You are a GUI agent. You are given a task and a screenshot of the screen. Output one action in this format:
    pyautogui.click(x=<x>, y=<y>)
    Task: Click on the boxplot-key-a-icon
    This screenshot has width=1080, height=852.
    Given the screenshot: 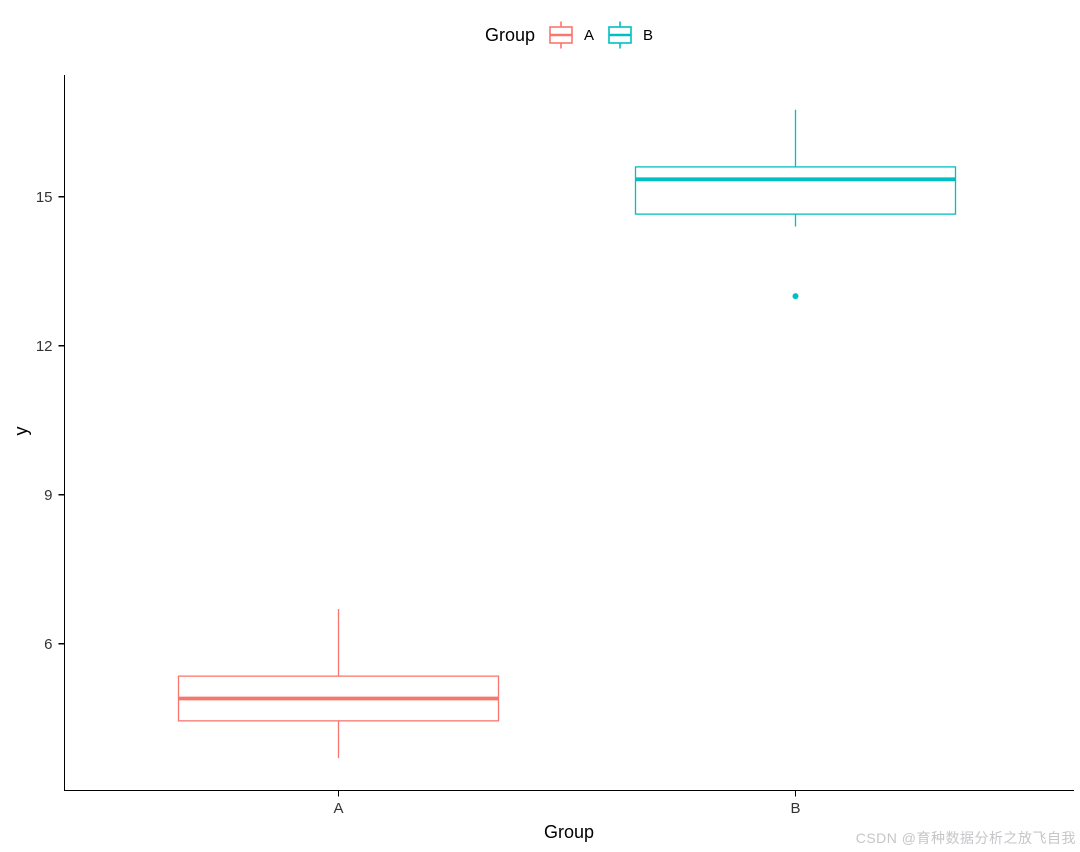 What is the action you would take?
    pyautogui.click(x=561, y=35)
    